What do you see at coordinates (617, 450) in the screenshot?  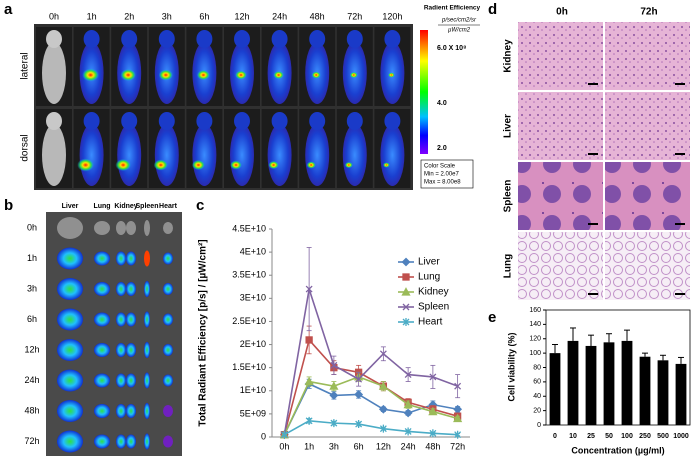 I see `x-axis-title: Concentration (µg/ml)` at bounding box center [617, 450].